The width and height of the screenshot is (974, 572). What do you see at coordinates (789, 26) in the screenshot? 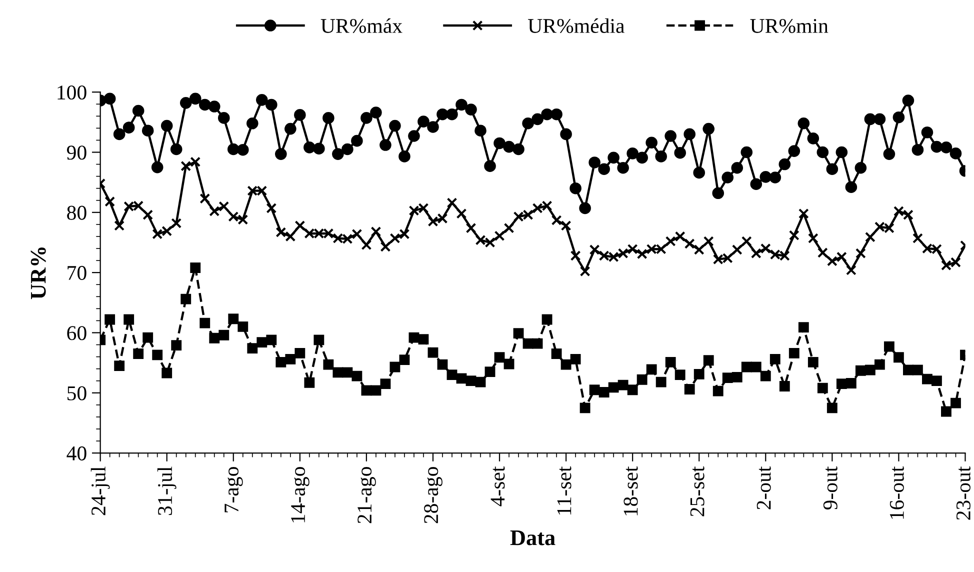
I see `legend-label: UR%min` at bounding box center [789, 26].